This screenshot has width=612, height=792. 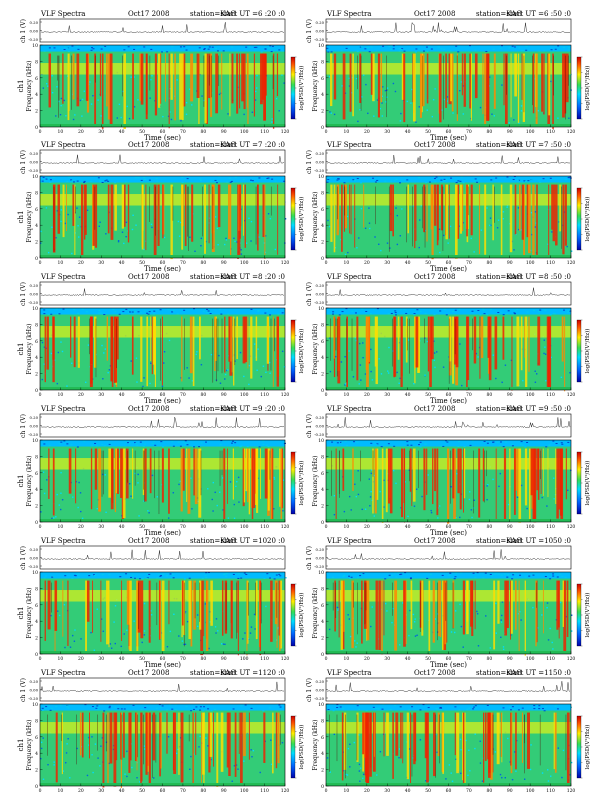 What do you see at coordinates (315, 85) in the screenshot?
I see `frequency-axis-label: Frequency (kHz)` at bounding box center [315, 85].